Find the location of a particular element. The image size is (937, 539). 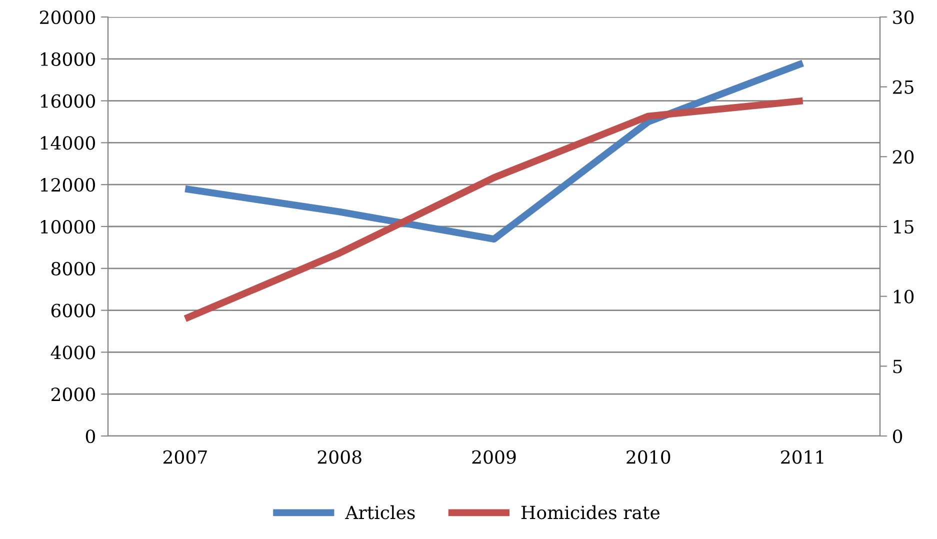

y2-tick-label: 10 is located at coordinates (904, 297).